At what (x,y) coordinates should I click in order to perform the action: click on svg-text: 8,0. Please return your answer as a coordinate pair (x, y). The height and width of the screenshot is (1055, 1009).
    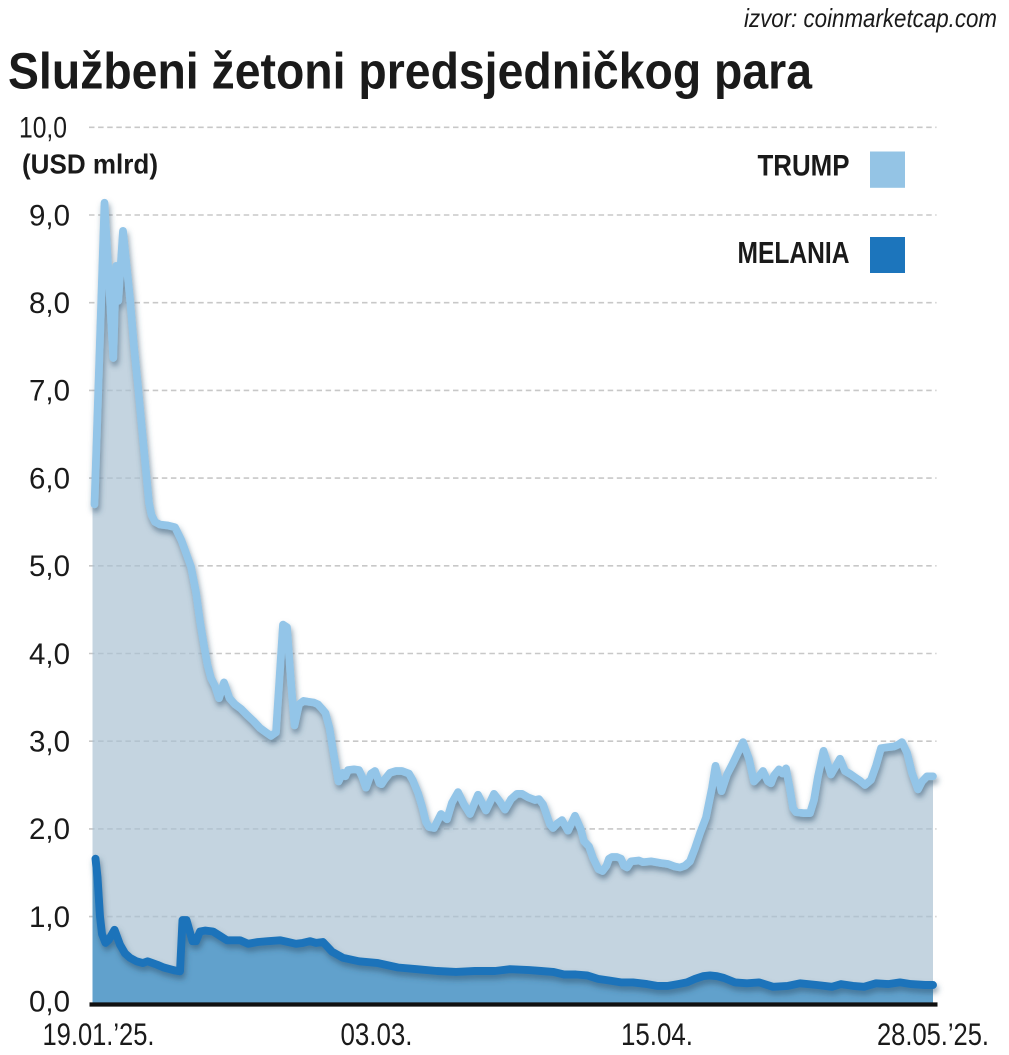
    Looking at the image, I should click on (49, 303).